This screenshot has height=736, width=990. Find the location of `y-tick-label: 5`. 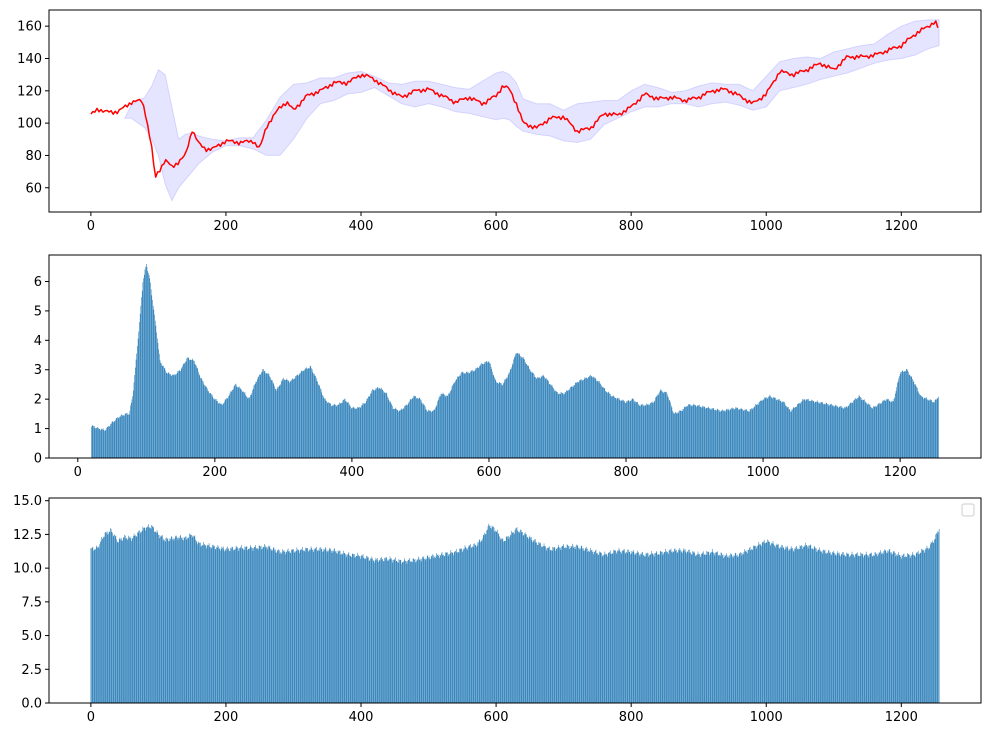

y-tick-label: 5 is located at coordinates (38, 311).